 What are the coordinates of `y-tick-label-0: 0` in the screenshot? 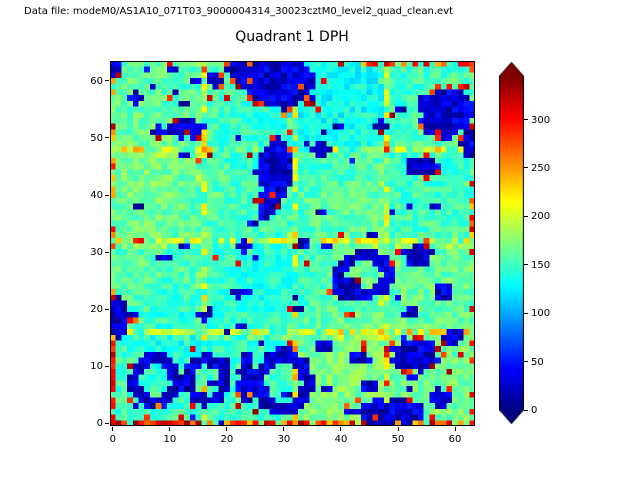 It's located at (99, 424).